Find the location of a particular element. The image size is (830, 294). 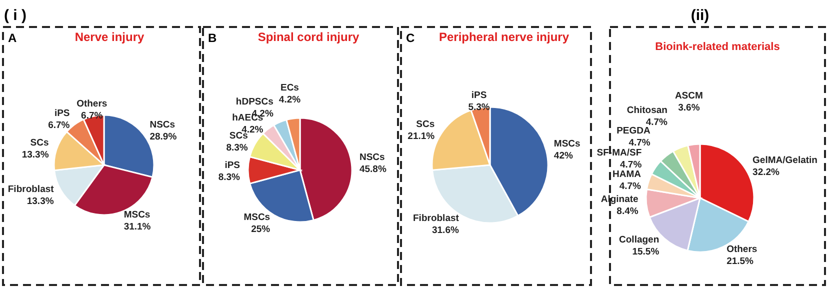

text: A is located at coordinates (12, 38).